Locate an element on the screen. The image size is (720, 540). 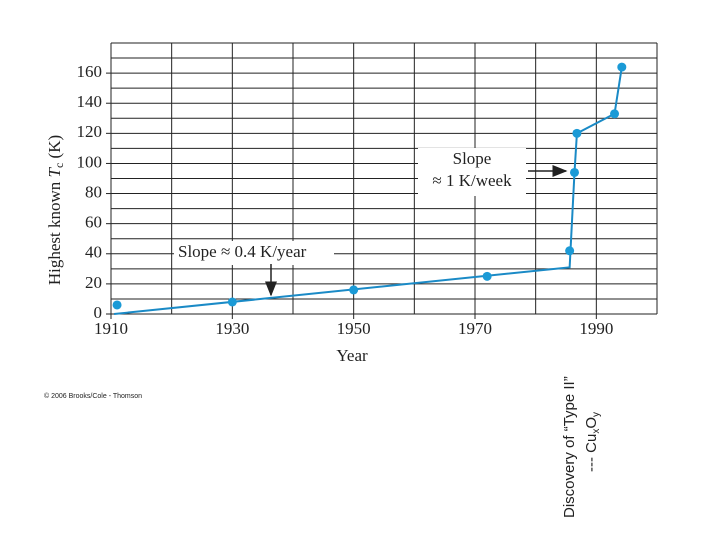
y-tick-label: 140 is located at coordinates (90, 101).